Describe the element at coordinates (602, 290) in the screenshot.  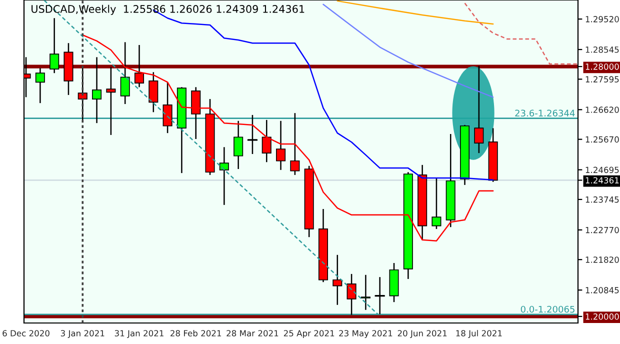
I see `y-tick-label: 1.20845` at that location.